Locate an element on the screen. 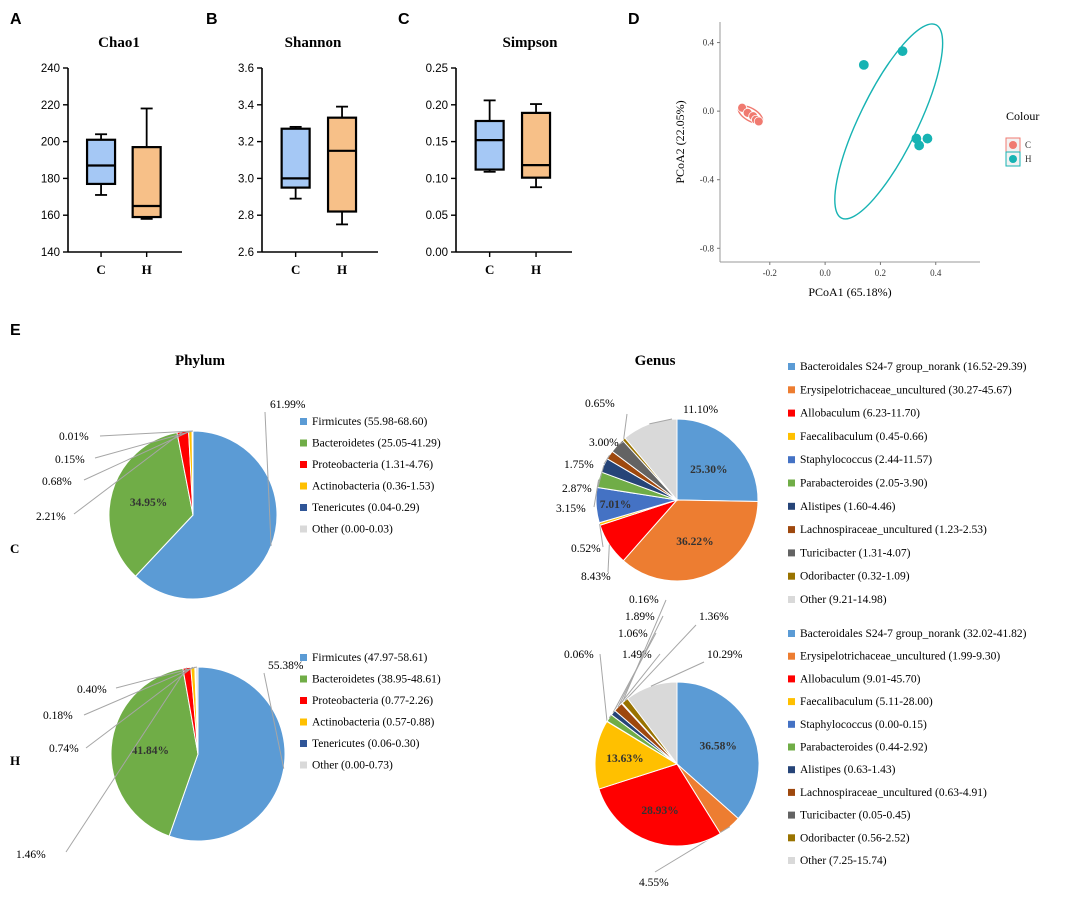 This screenshot has height=906, width=1084. legend-label: Odoribacter (0.32-1.09) is located at coordinates (855, 577).